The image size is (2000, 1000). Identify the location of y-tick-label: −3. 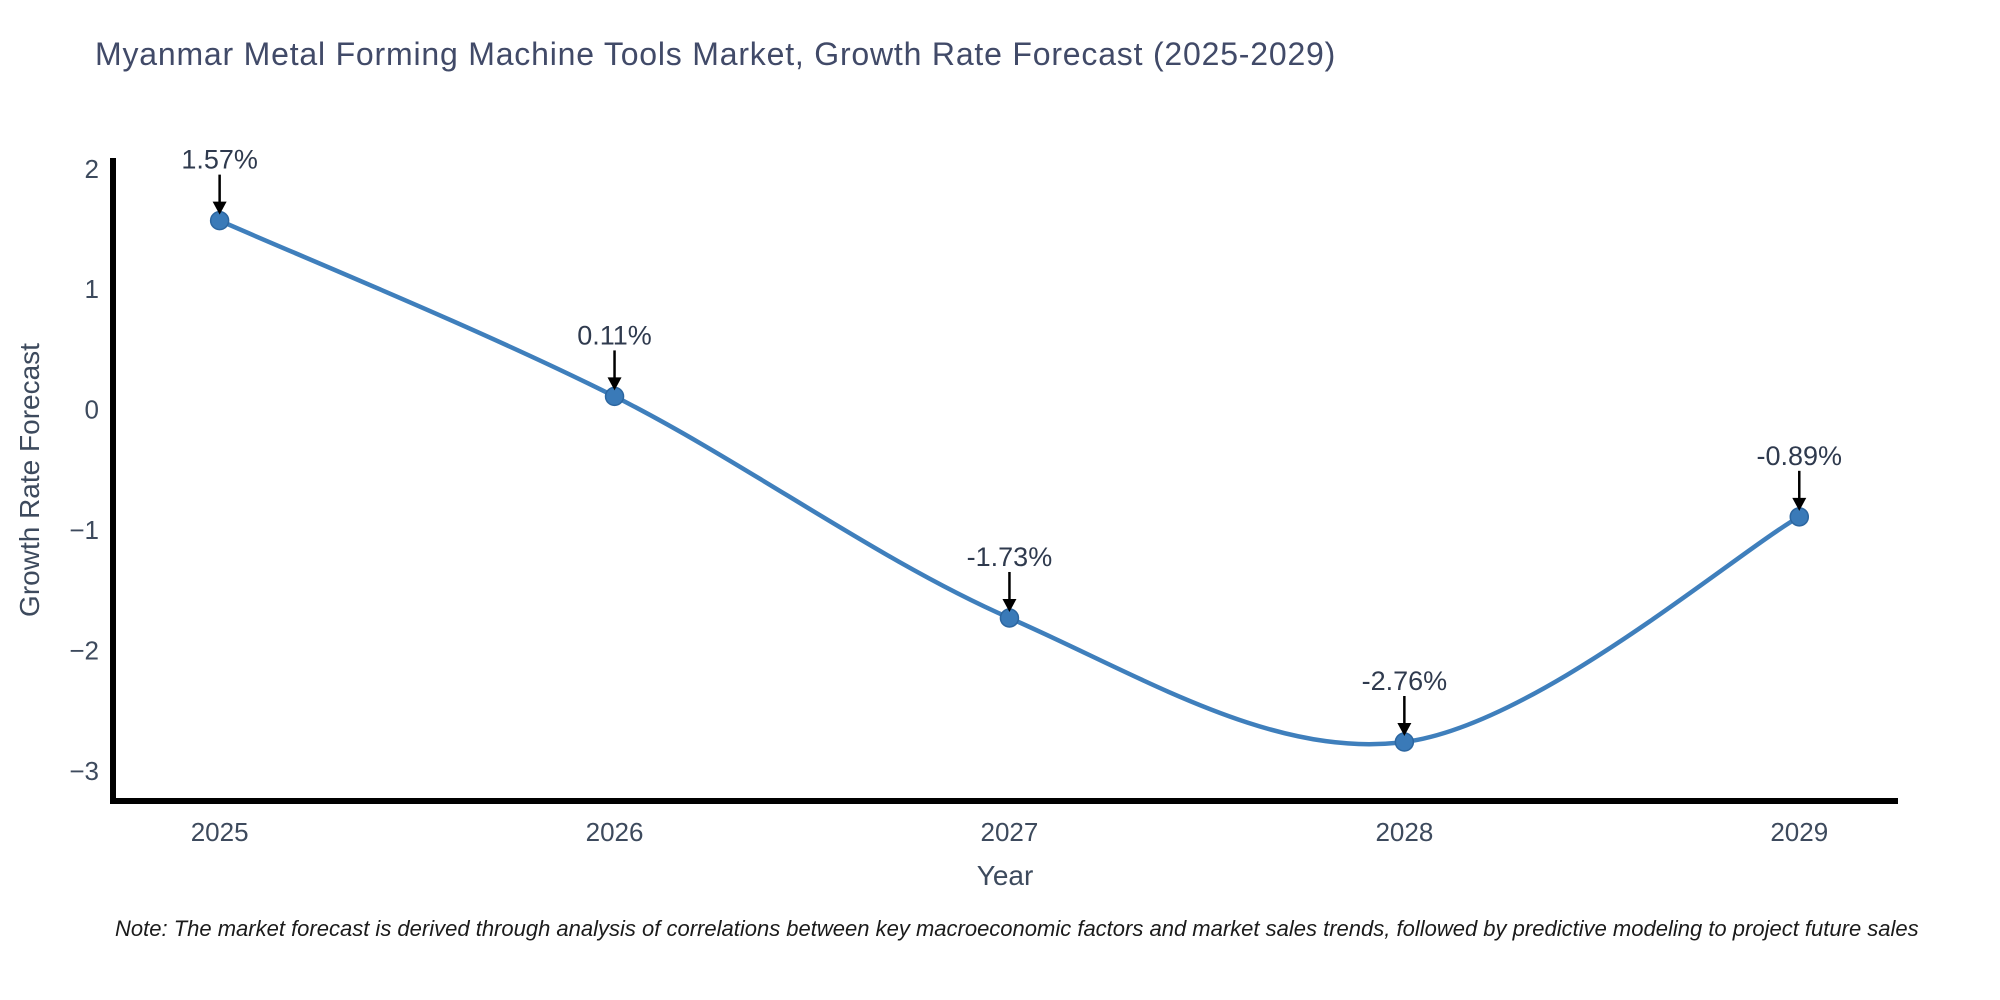
(84, 771).